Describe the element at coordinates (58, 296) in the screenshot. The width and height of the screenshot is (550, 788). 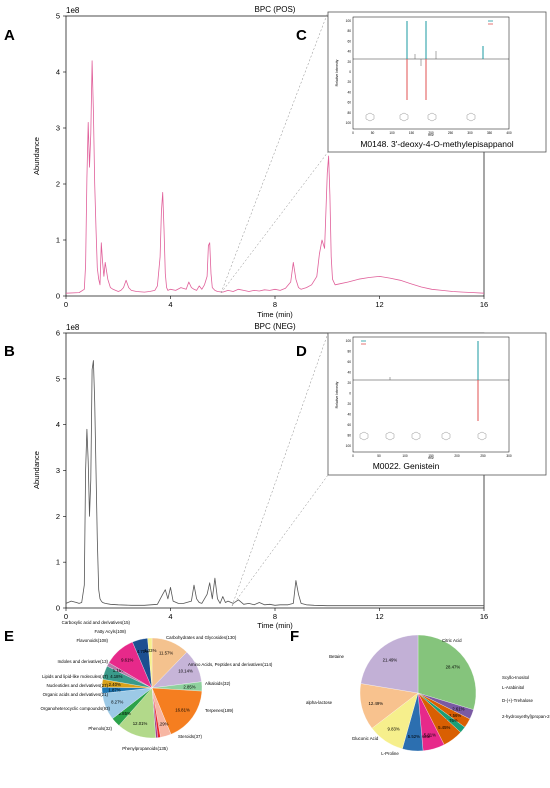
I see `chart-a-ytick-label: 0` at that location.